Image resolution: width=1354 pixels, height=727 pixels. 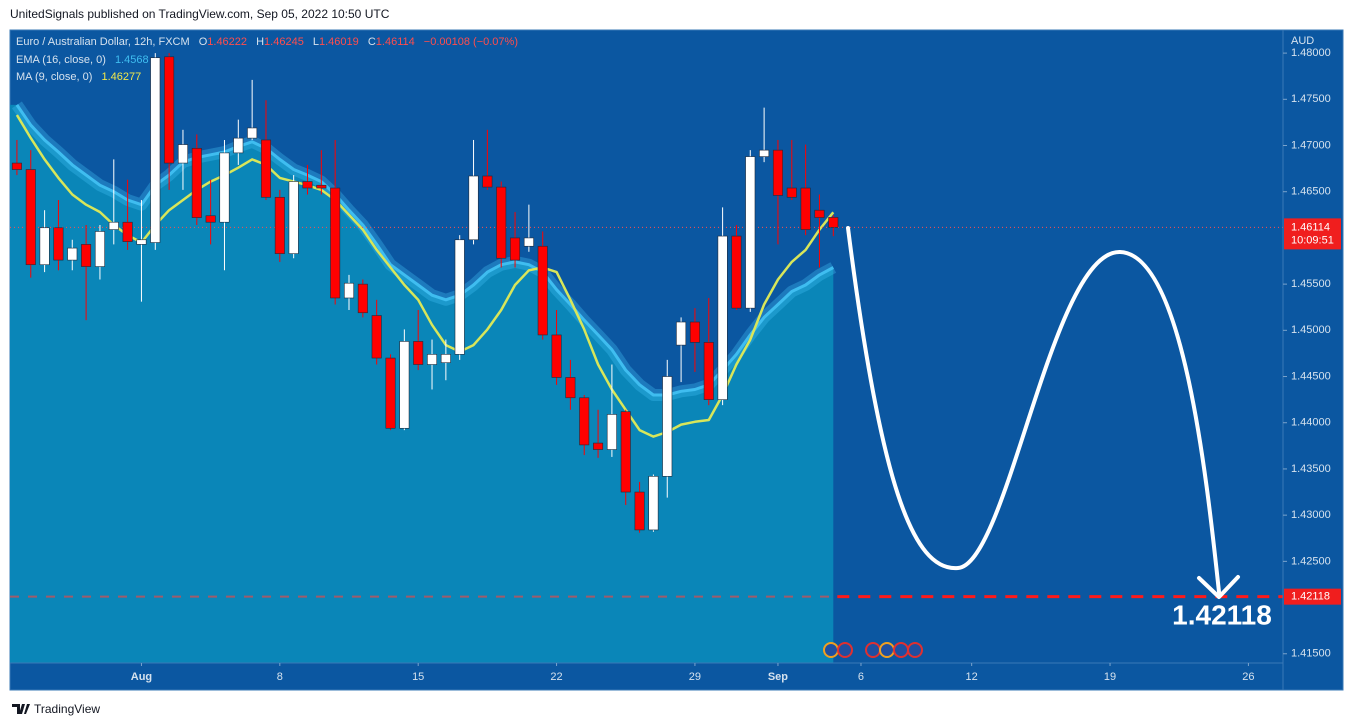 I want to click on open-value: 1.46222, so click(x=227, y=42).